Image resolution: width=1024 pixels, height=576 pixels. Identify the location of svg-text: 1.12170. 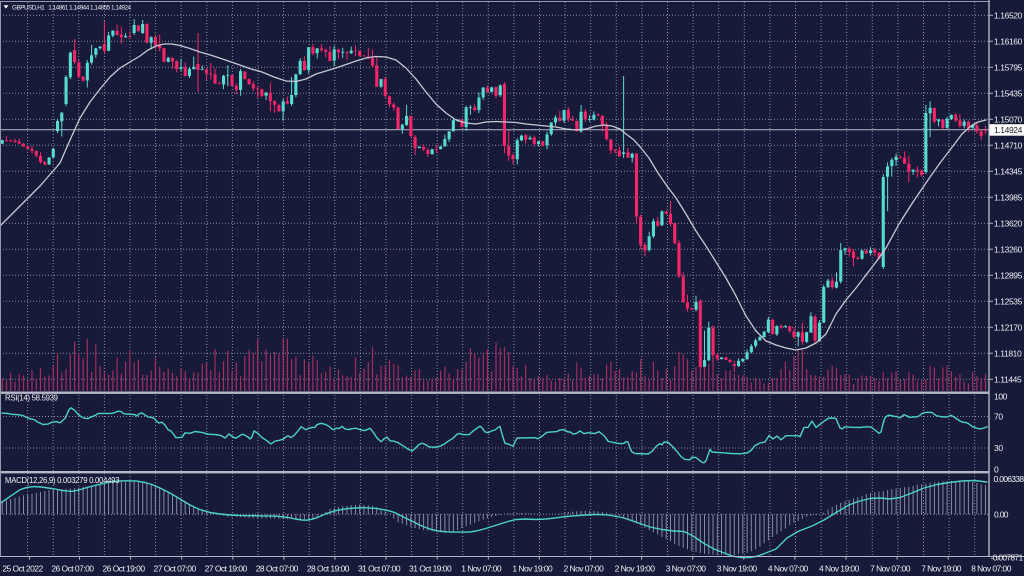
(1008, 327).